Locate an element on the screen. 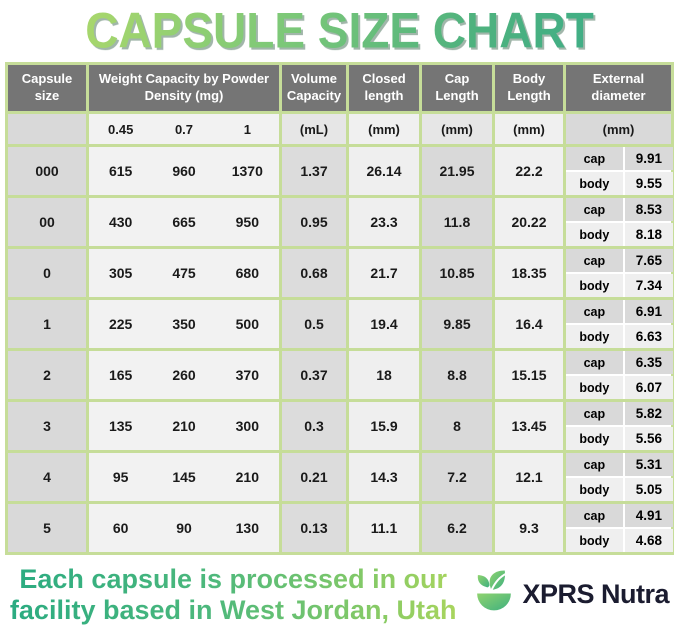 This screenshot has height=640, width=679. closed-length-cell: 18 is located at coordinates (384, 375).